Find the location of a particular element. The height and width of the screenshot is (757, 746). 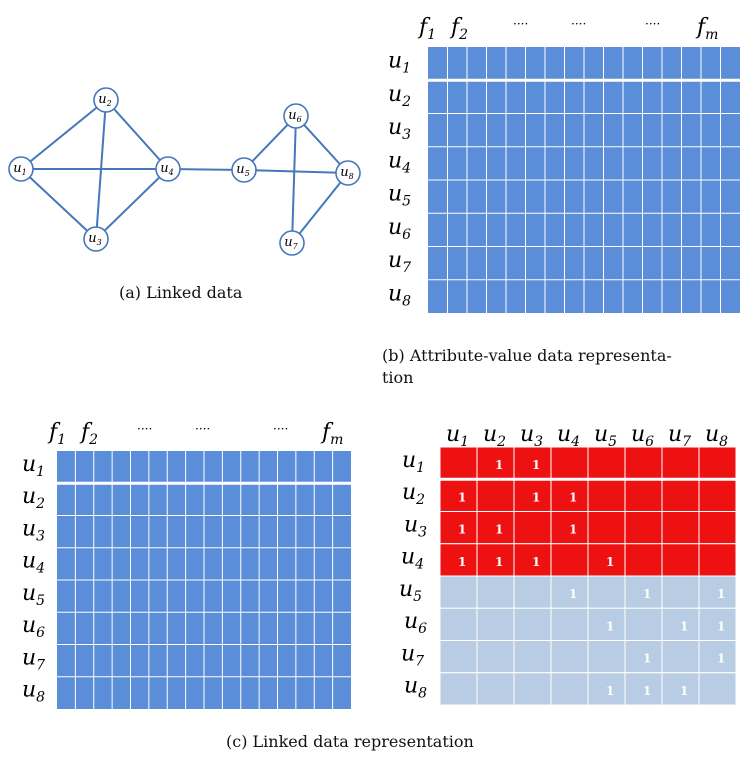

adjacency-col-label-1: u1 is located at coordinates (457, 436).